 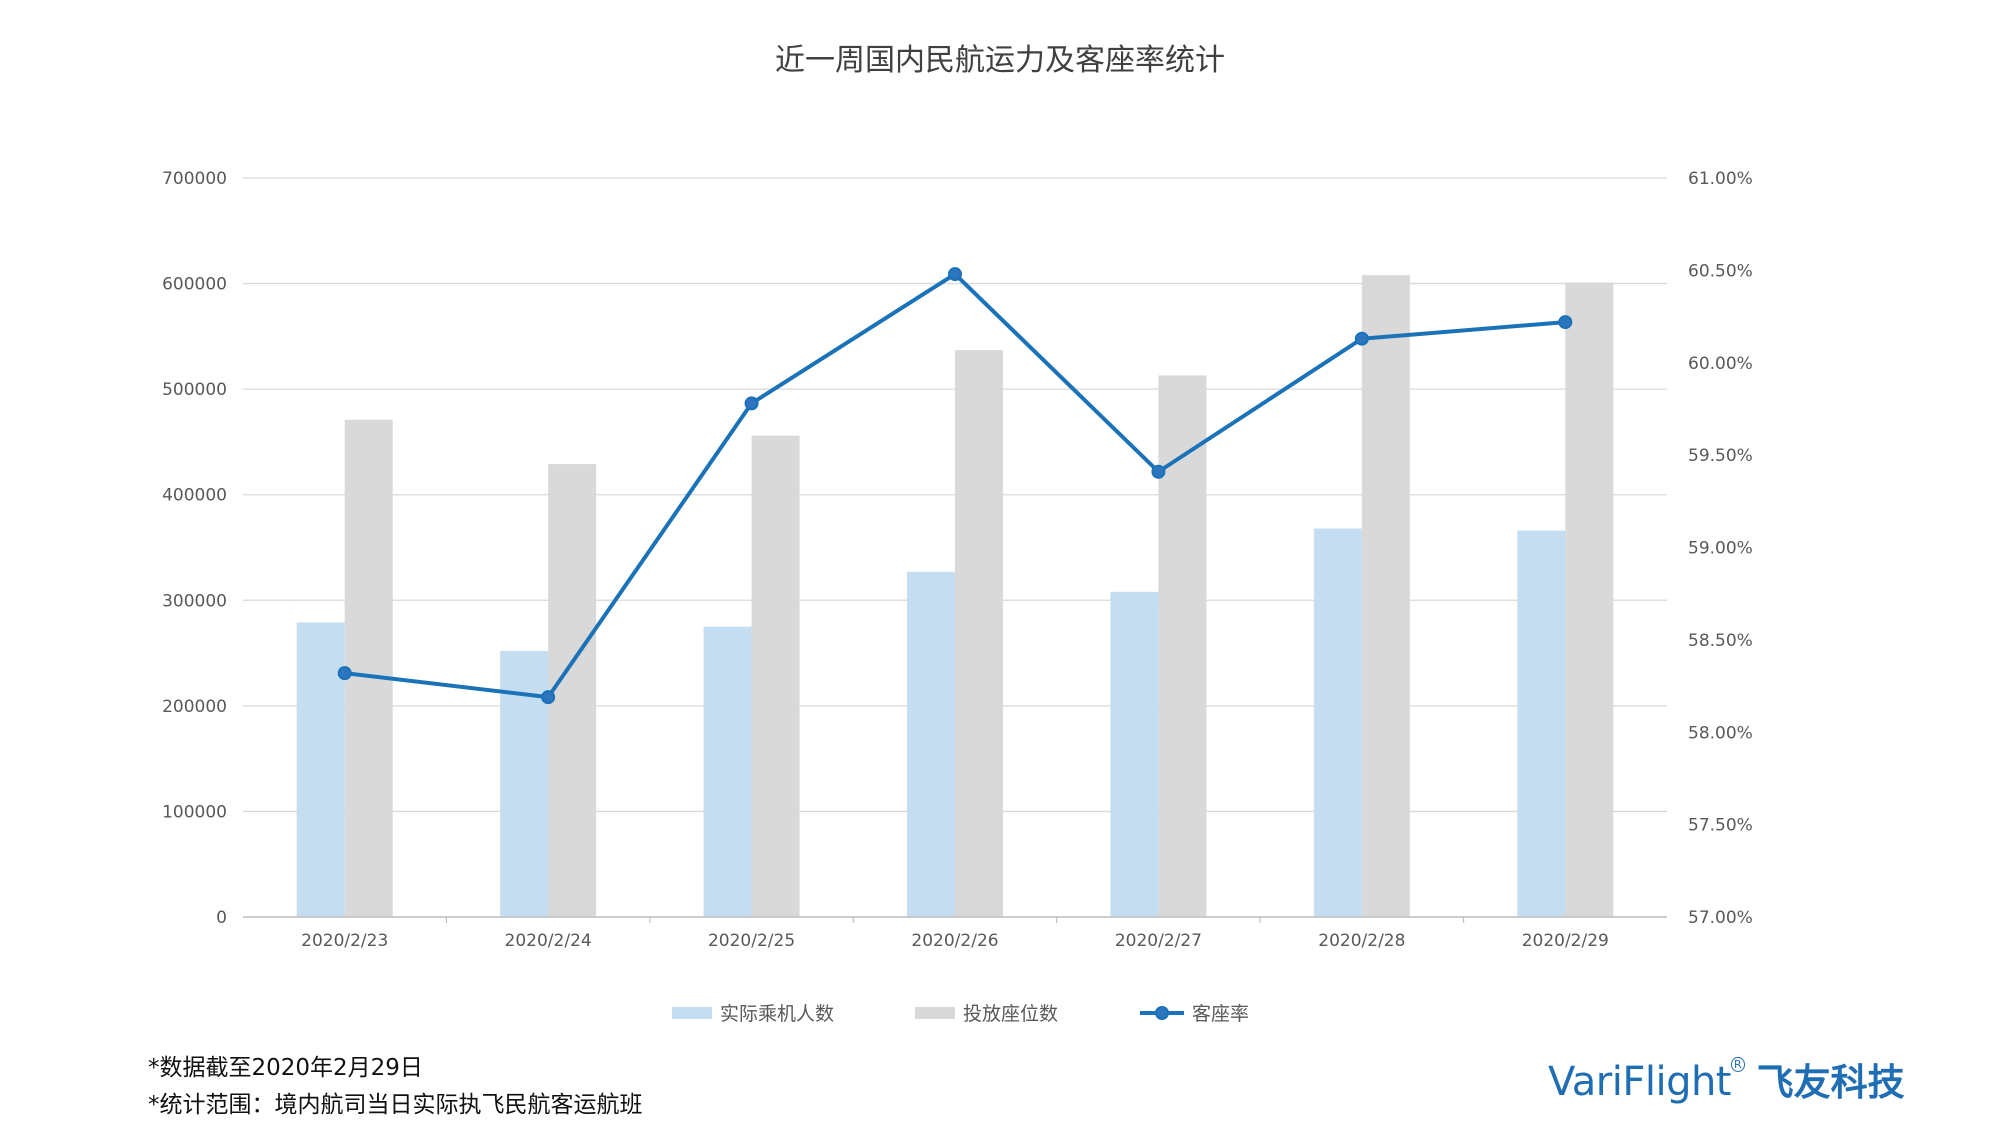 I want to click on y-right-tick-label: 57.50%, so click(x=1720, y=826).